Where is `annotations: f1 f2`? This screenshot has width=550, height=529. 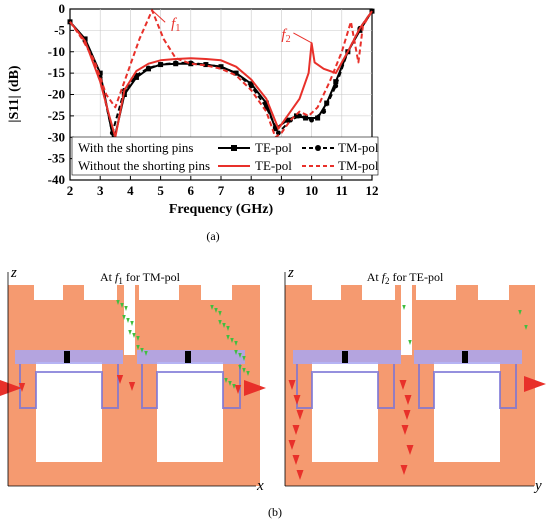
annotations: f1 f2 is located at coordinates (232, 27).